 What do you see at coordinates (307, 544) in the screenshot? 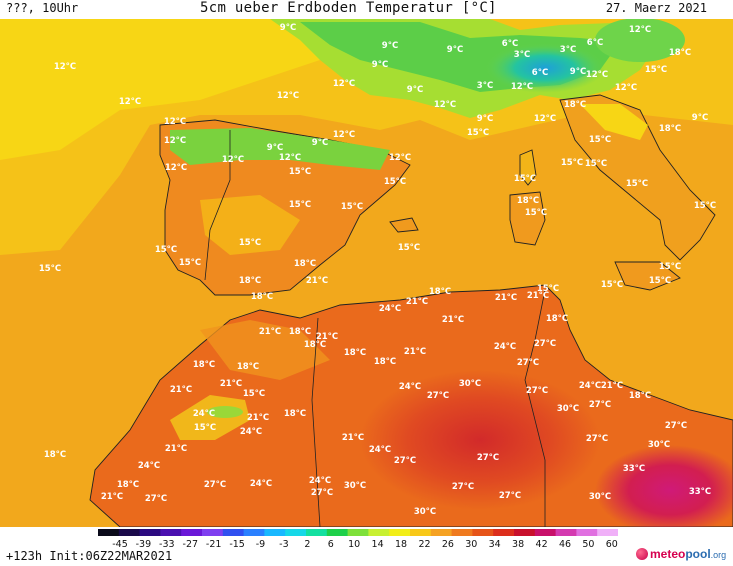
I see `colorbar-tick-label: 2` at bounding box center [307, 544].